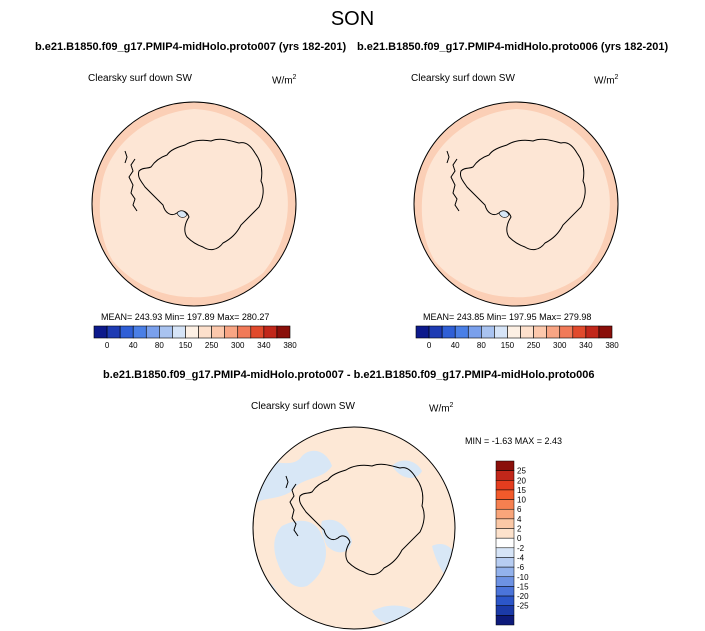 The width and height of the screenshot is (705, 631). Describe the element at coordinates (521, 548) in the screenshot. I see `colorbar-label: -2` at that location.